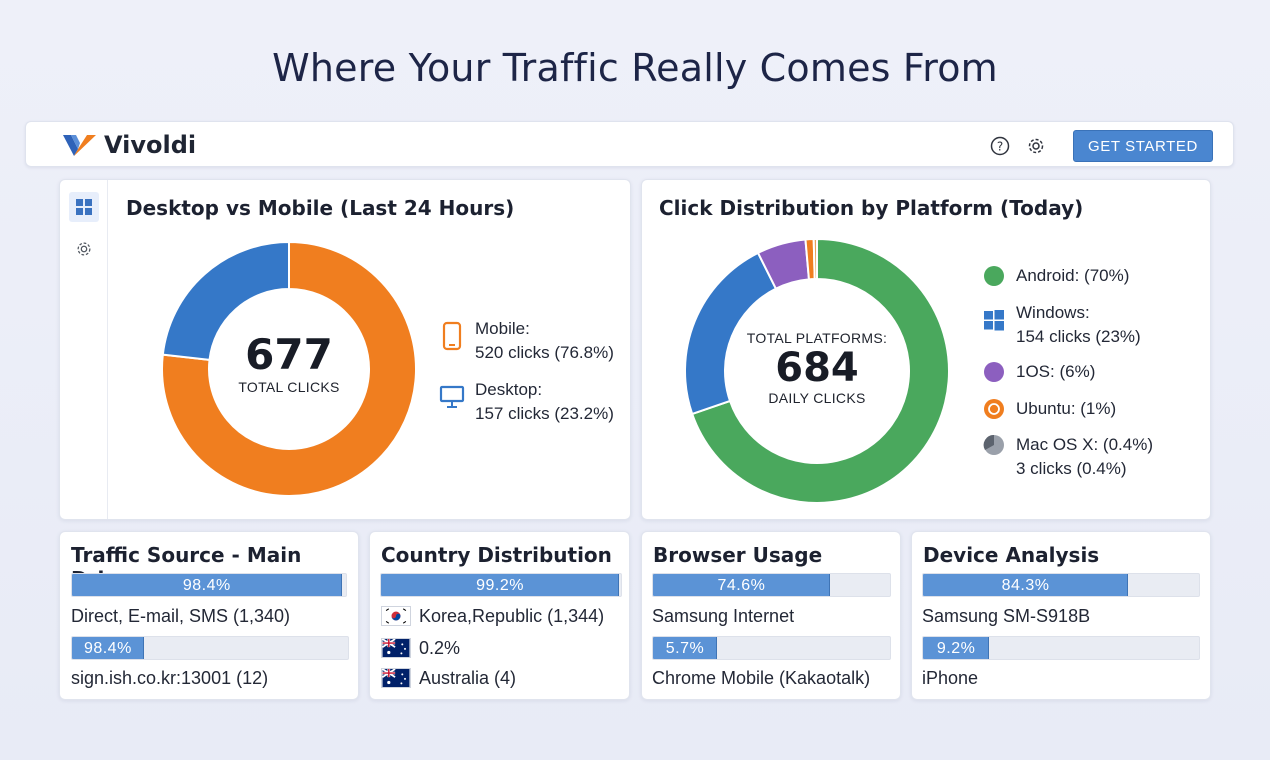 The image size is (1270, 760). I want to click on card-title: Device Analysis, so click(1011, 555).